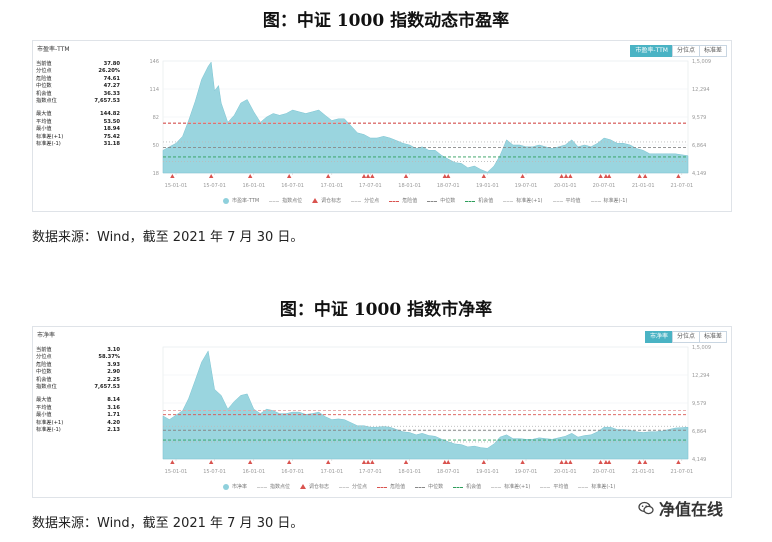 The height and width of the screenshot is (542, 772). I want to click on stat-row: 分位点 58.37%, so click(78, 357).